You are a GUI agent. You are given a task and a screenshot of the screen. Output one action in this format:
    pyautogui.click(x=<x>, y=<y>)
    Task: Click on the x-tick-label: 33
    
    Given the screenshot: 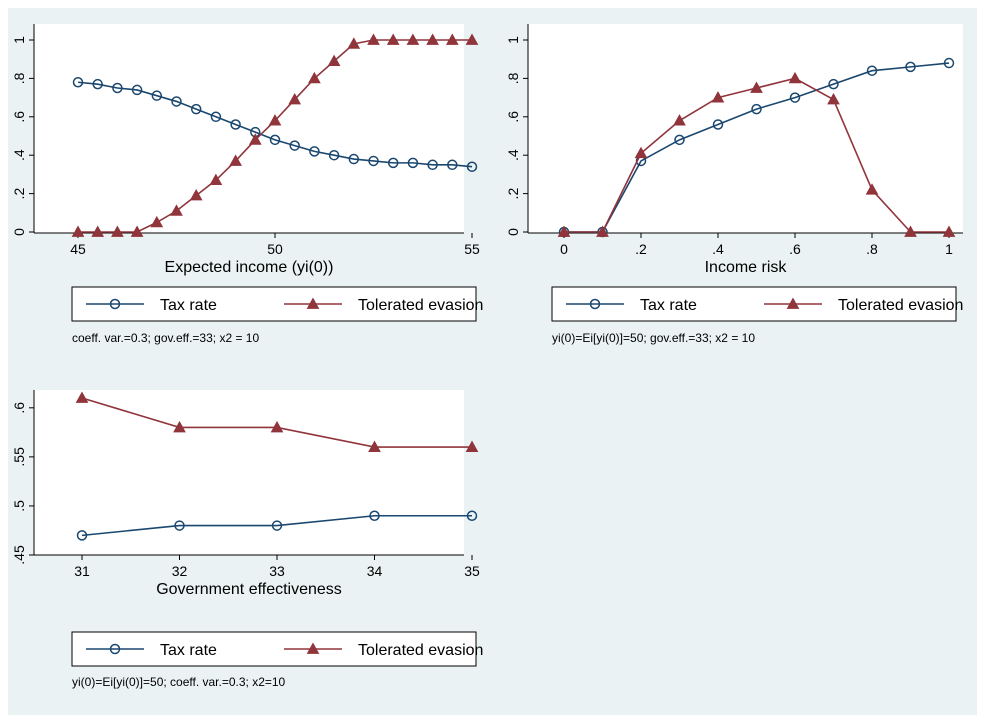 What is the action you would take?
    pyautogui.click(x=277, y=571)
    